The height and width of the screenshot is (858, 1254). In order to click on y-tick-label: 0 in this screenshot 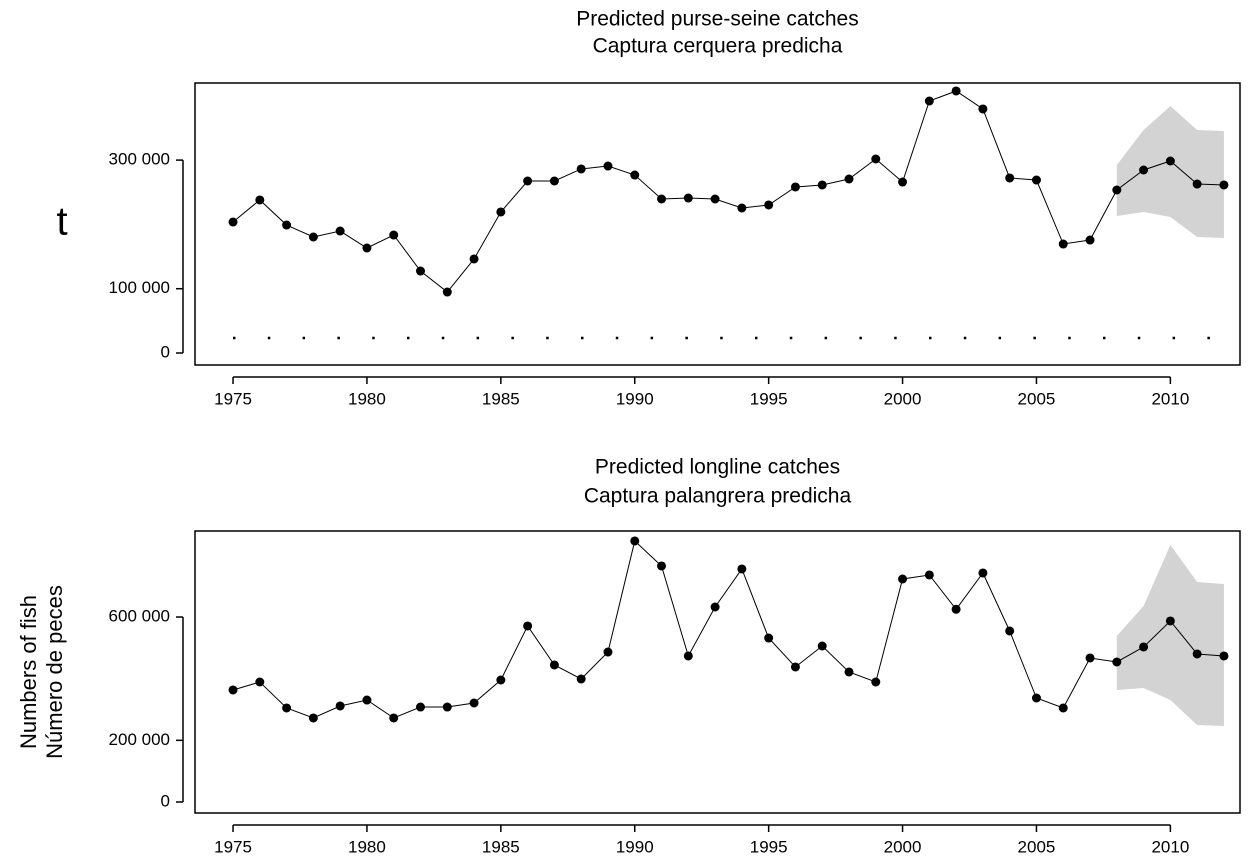, I will do `click(165, 351)`.